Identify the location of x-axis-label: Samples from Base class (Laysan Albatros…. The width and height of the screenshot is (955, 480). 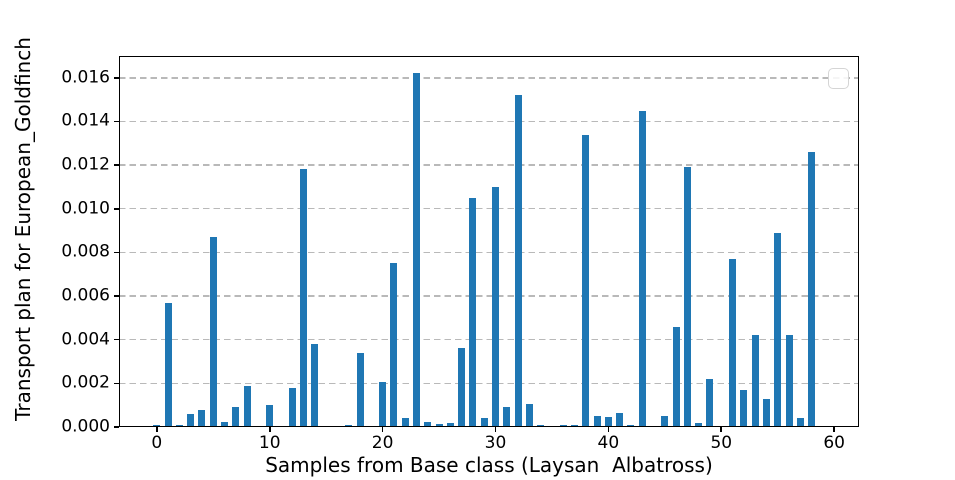
(489, 465).